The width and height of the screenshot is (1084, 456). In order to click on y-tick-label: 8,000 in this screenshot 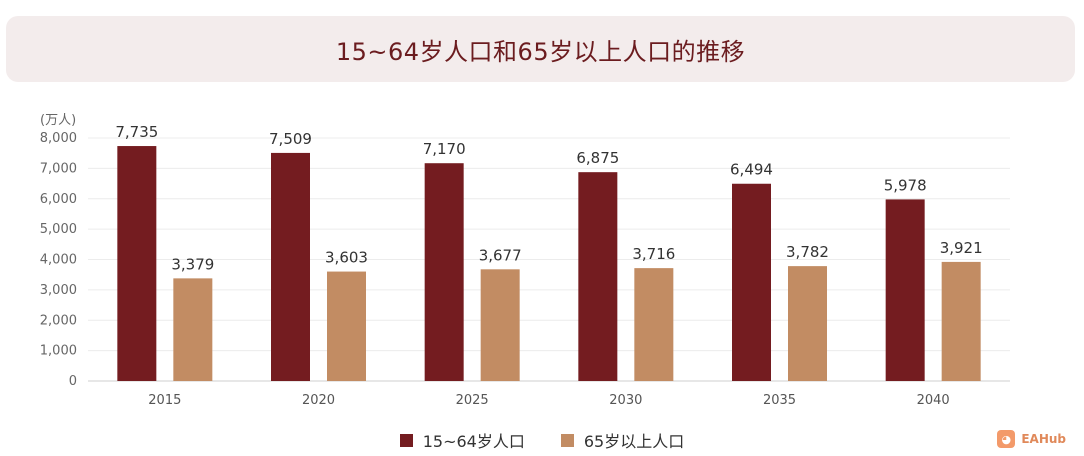, I will do `click(58, 138)`.